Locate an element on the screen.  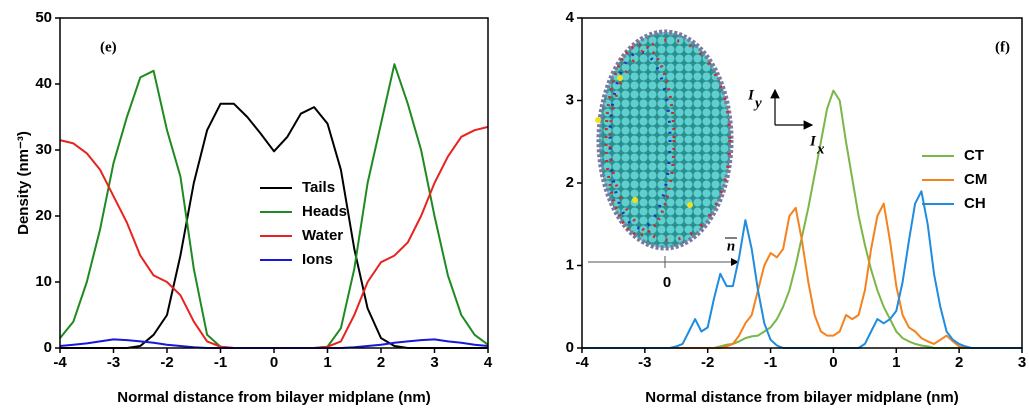
legend-label: CT is located at coordinates (974, 155).